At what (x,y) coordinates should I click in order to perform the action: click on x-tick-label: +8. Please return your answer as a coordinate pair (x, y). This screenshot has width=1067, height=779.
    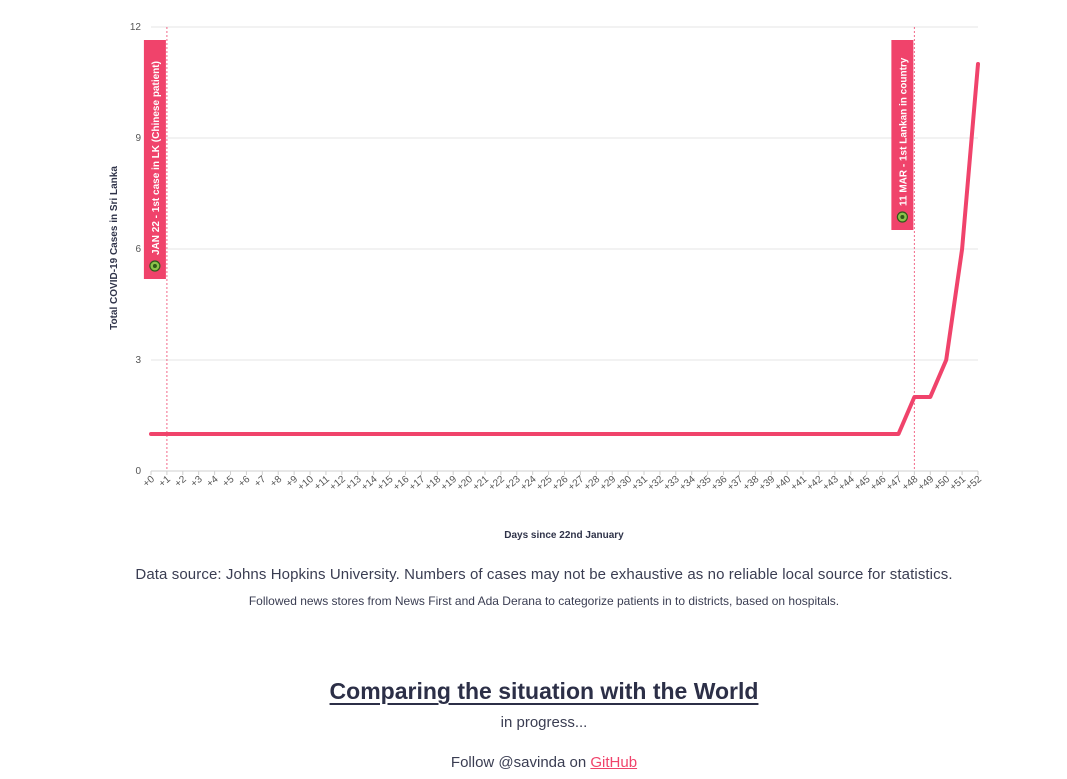
    Looking at the image, I should click on (276, 482).